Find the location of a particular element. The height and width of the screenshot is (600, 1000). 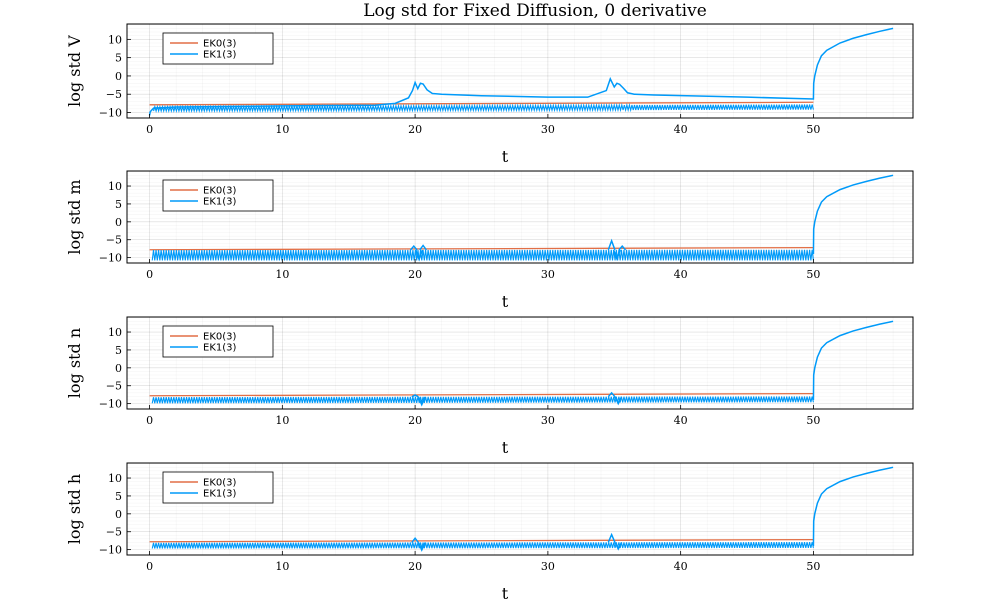

minor-grid is located at coordinates (520, 509).